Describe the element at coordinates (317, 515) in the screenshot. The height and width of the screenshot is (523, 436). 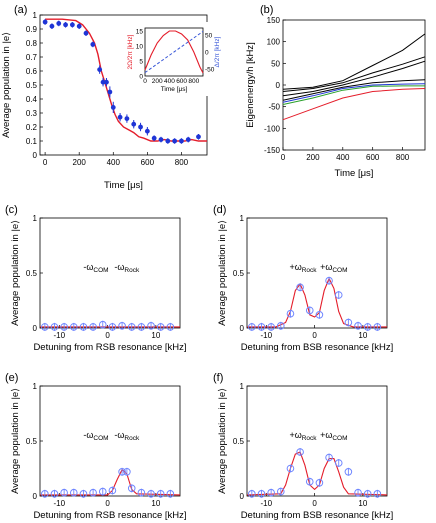
I see `panel-f-xlabel: Detuning from BSB resonance [kHz]` at that location.